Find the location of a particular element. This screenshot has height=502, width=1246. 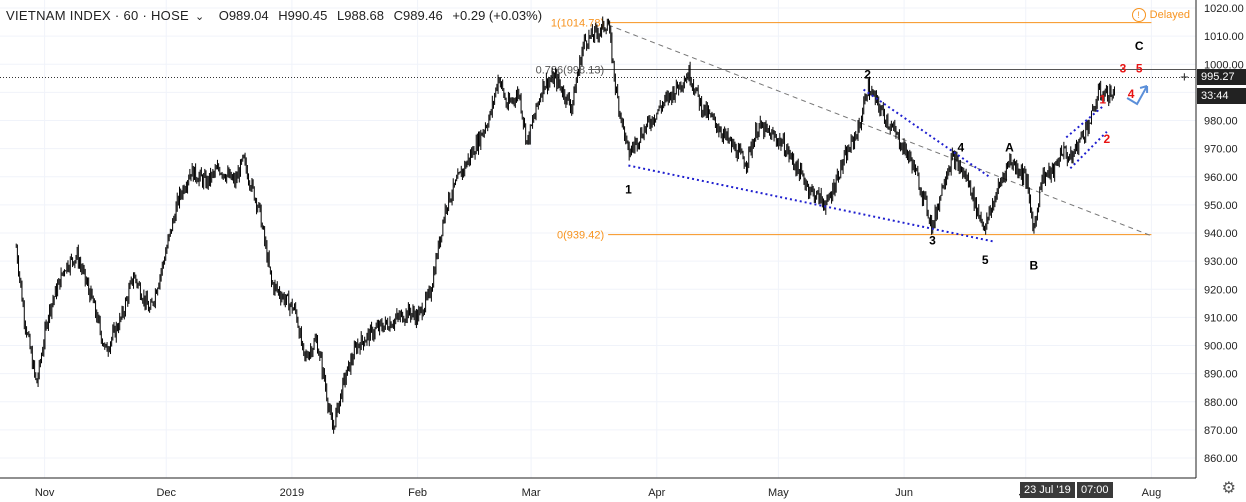

crosshair-plus-icon: + is located at coordinates (1184, 77).